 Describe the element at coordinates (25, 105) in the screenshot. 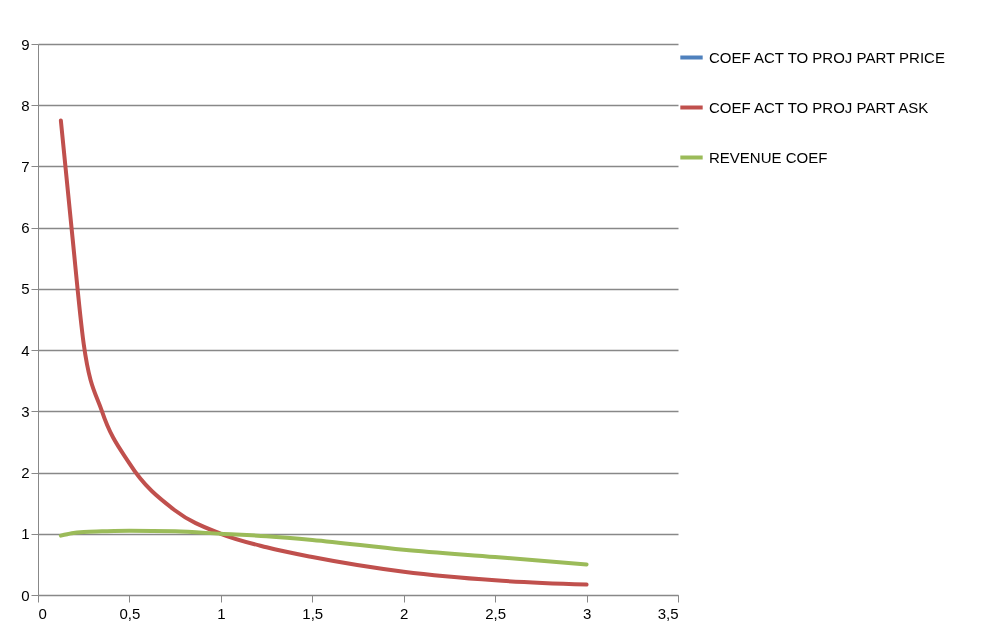

I see `y-tick-label: 8` at that location.